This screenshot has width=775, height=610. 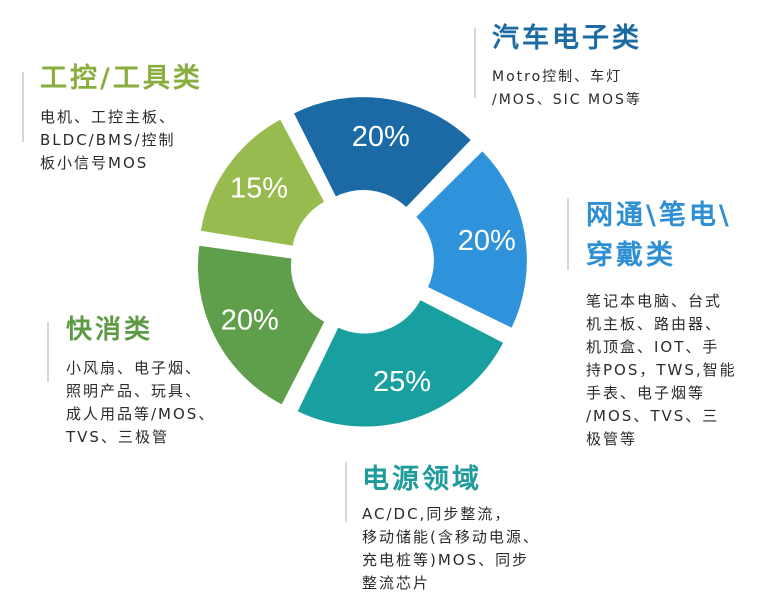 What do you see at coordinates (259, 188) in the screenshot?
I see `slice-industrial-label: 15%` at bounding box center [259, 188].